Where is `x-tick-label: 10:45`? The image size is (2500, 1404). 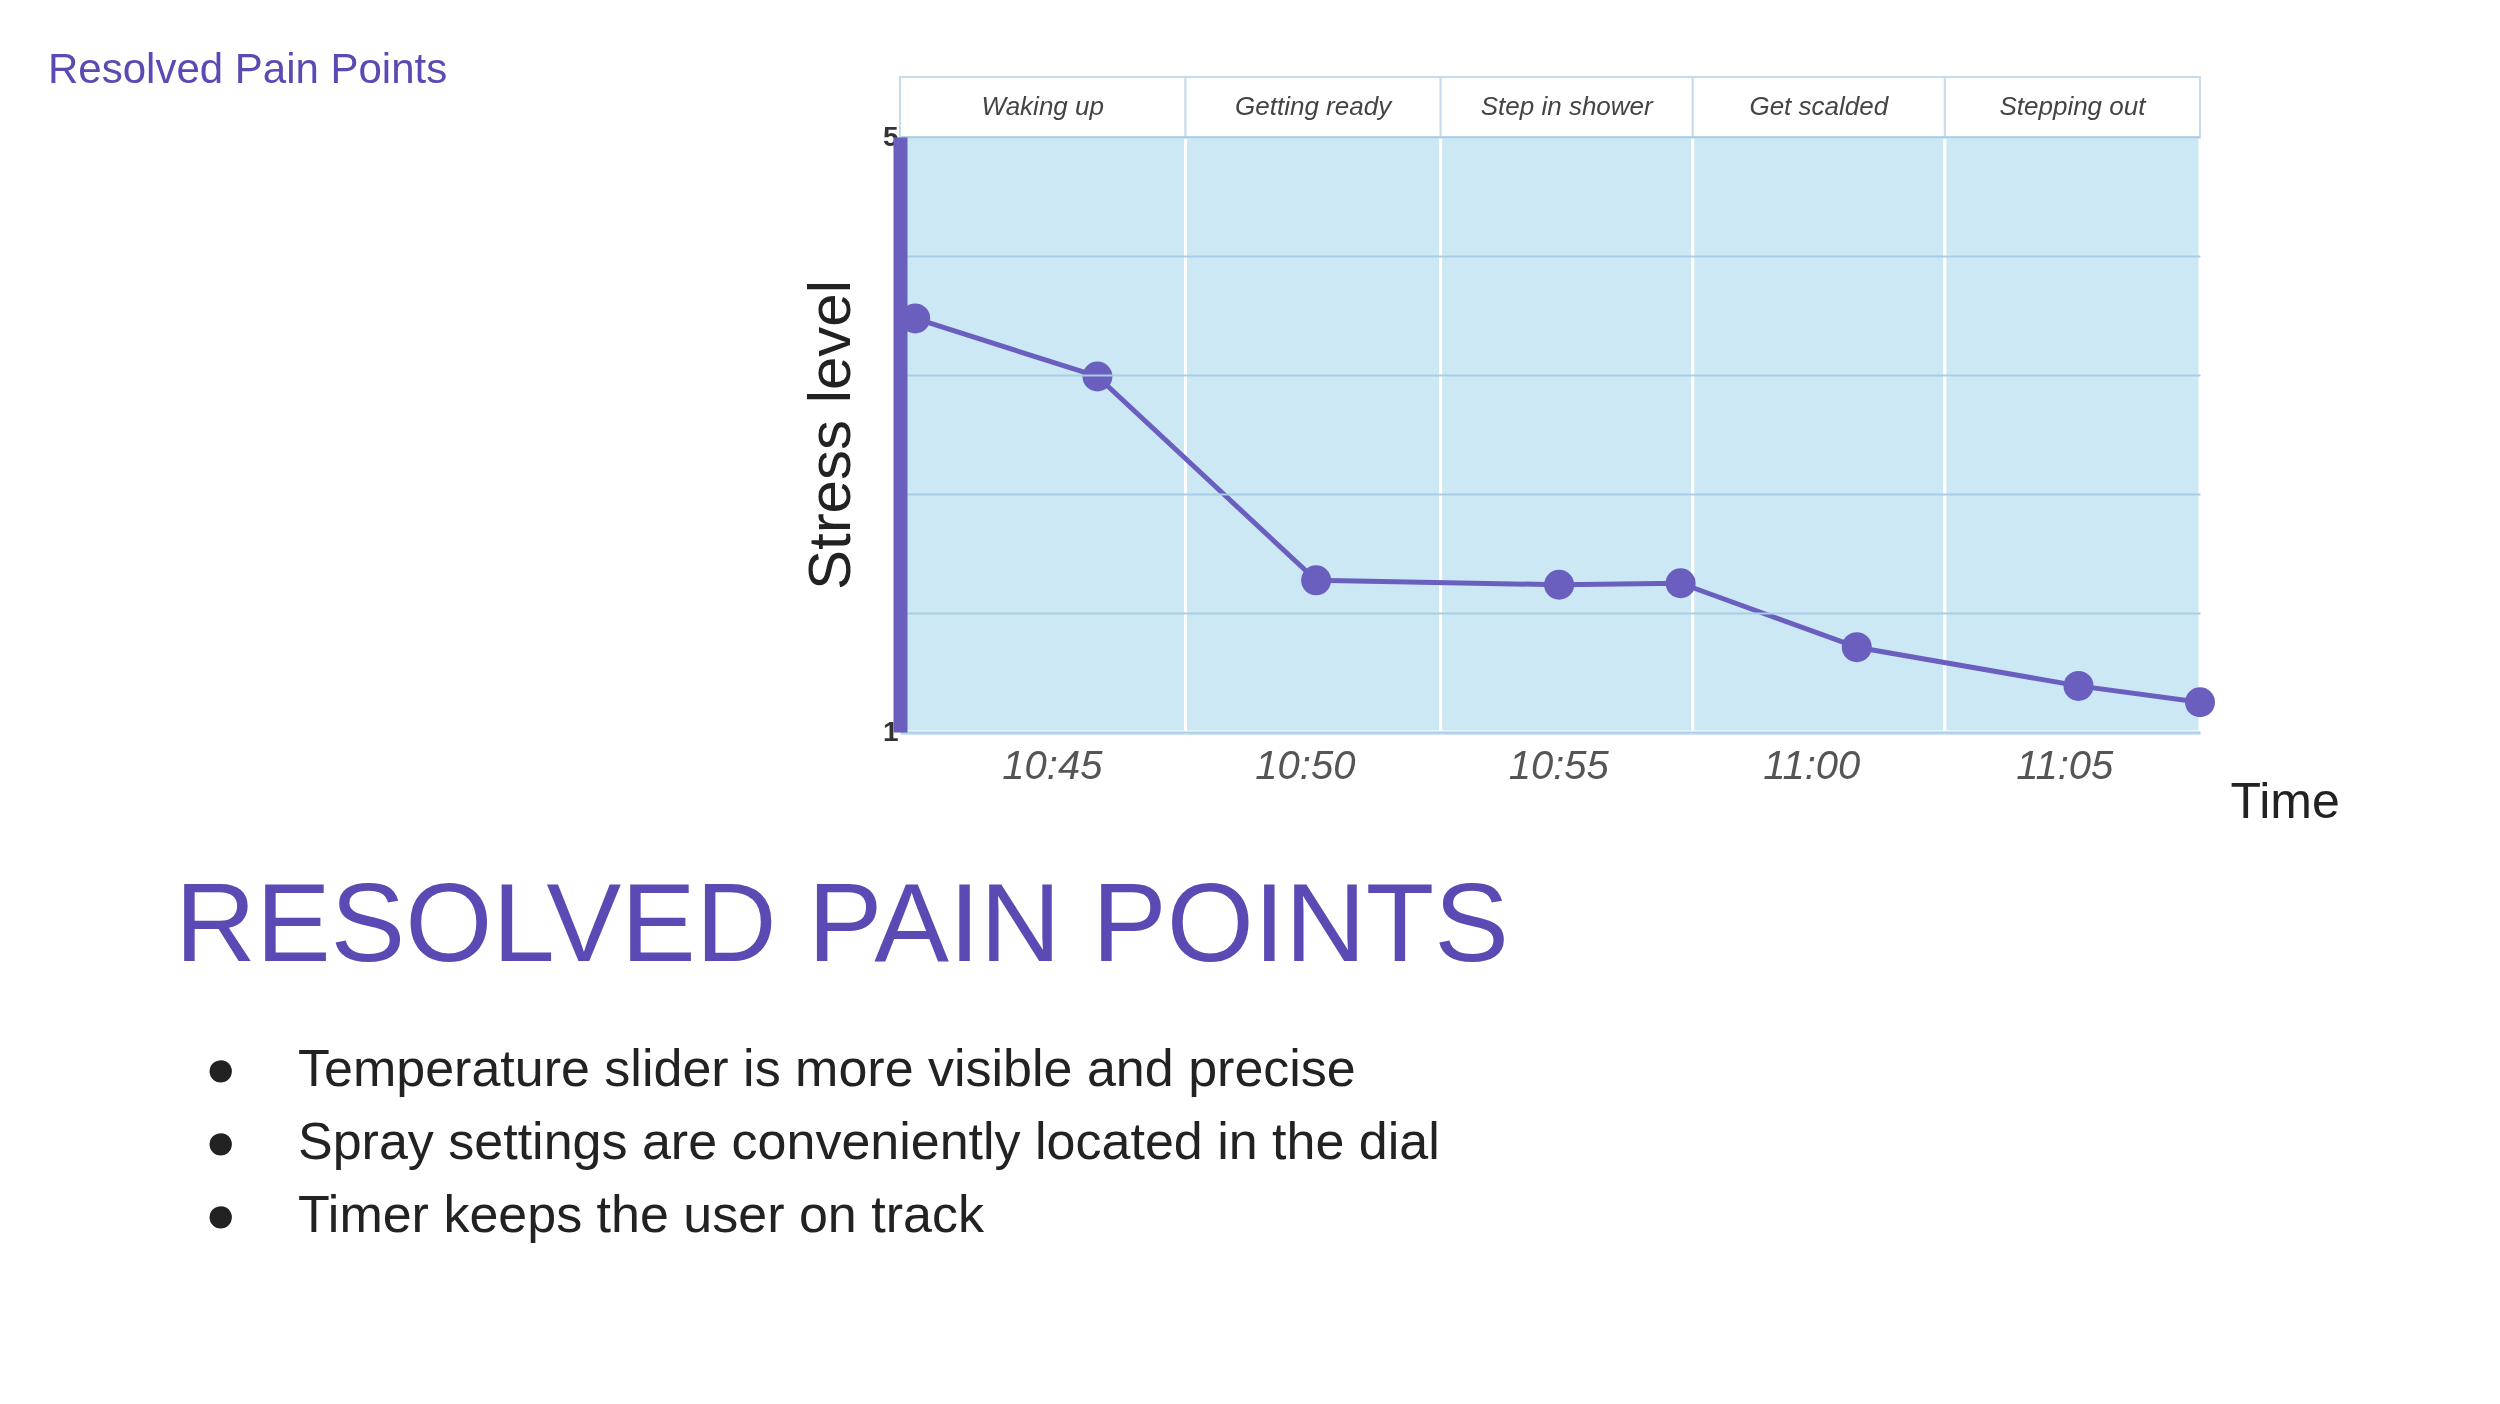
x-tick-label: 10:45 is located at coordinates (1053, 764).